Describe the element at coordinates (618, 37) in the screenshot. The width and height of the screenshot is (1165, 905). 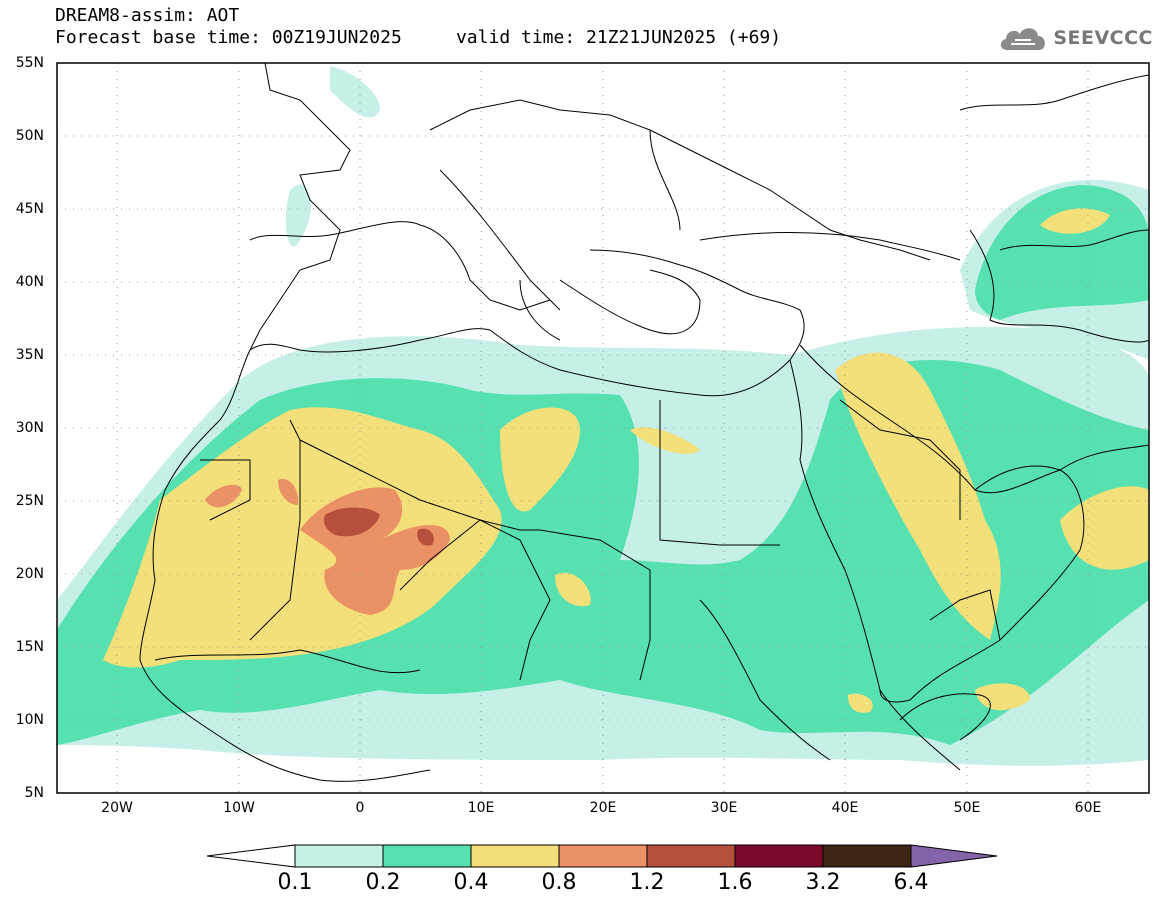
I see `valid-time: valid time: 21Z21JUN2025 (+69)` at that location.